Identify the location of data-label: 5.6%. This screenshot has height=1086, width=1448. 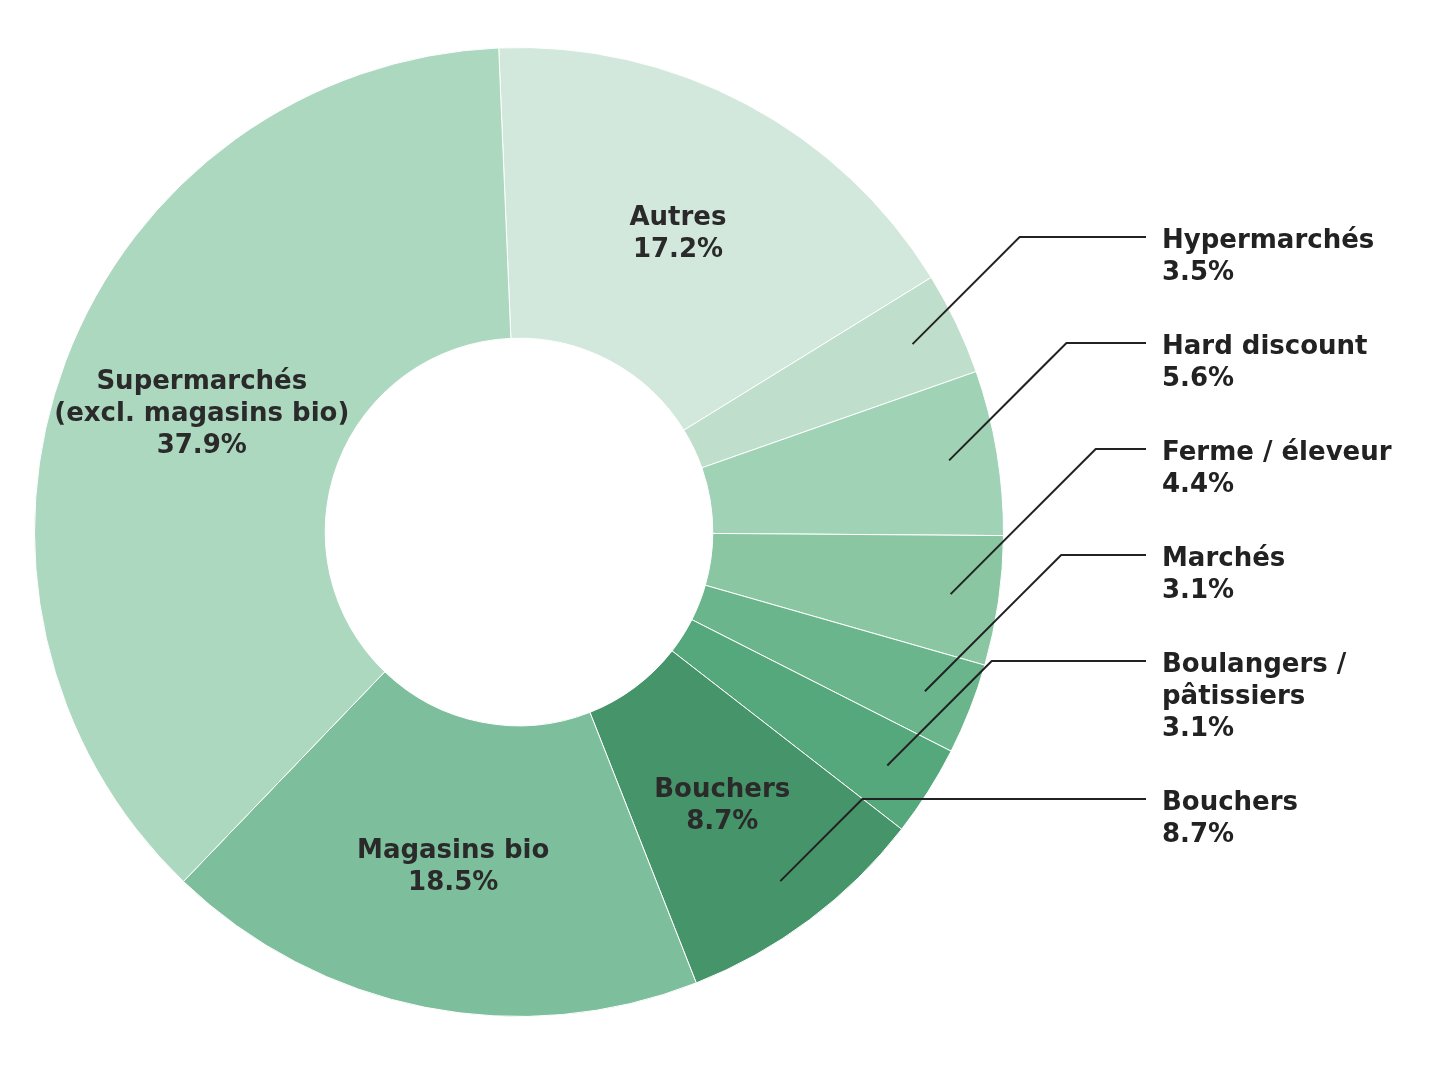
(1198, 377).